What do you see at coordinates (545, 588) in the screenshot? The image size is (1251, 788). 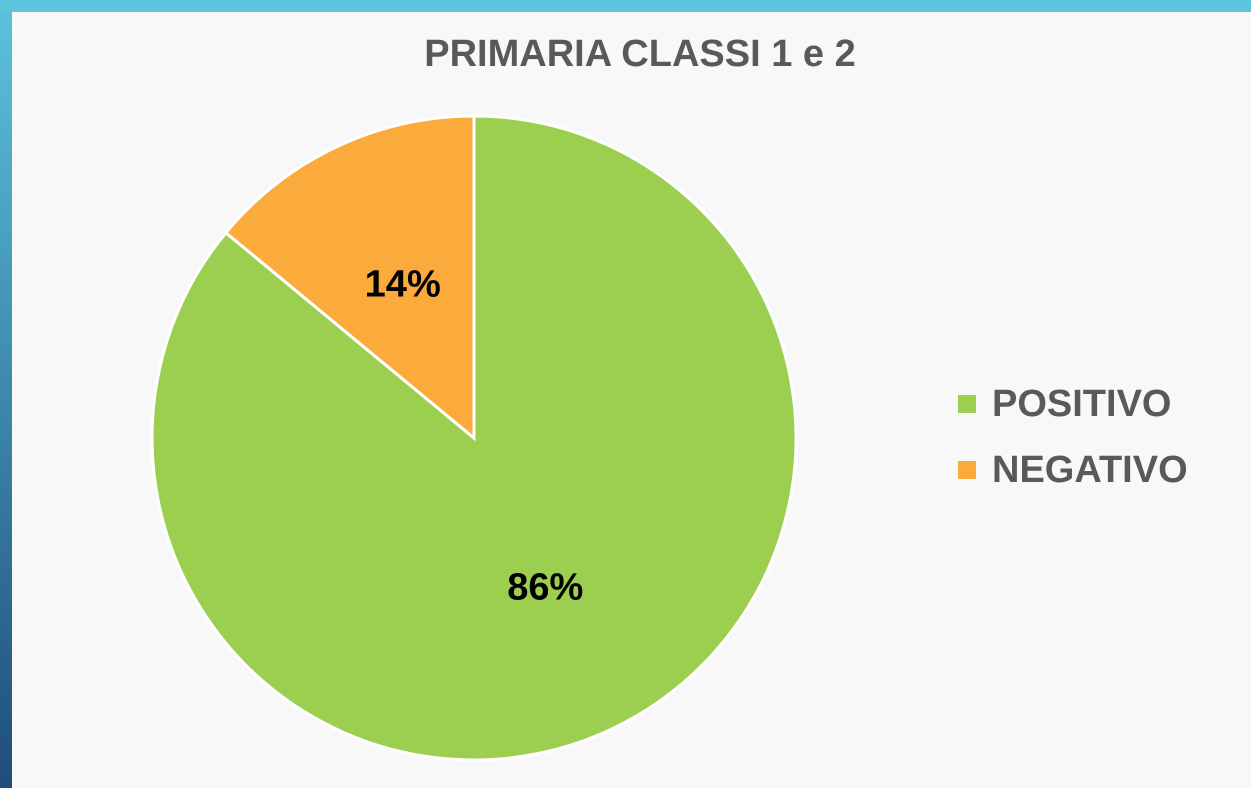 I see `data-label: 86%` at bounding box center [545, 588].